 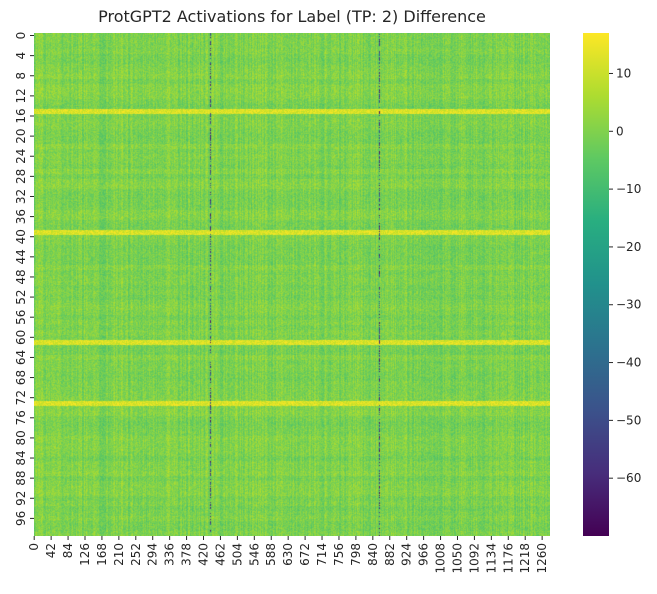 I want to click on x-tick-label: 1050, so click(x=457, y=558).